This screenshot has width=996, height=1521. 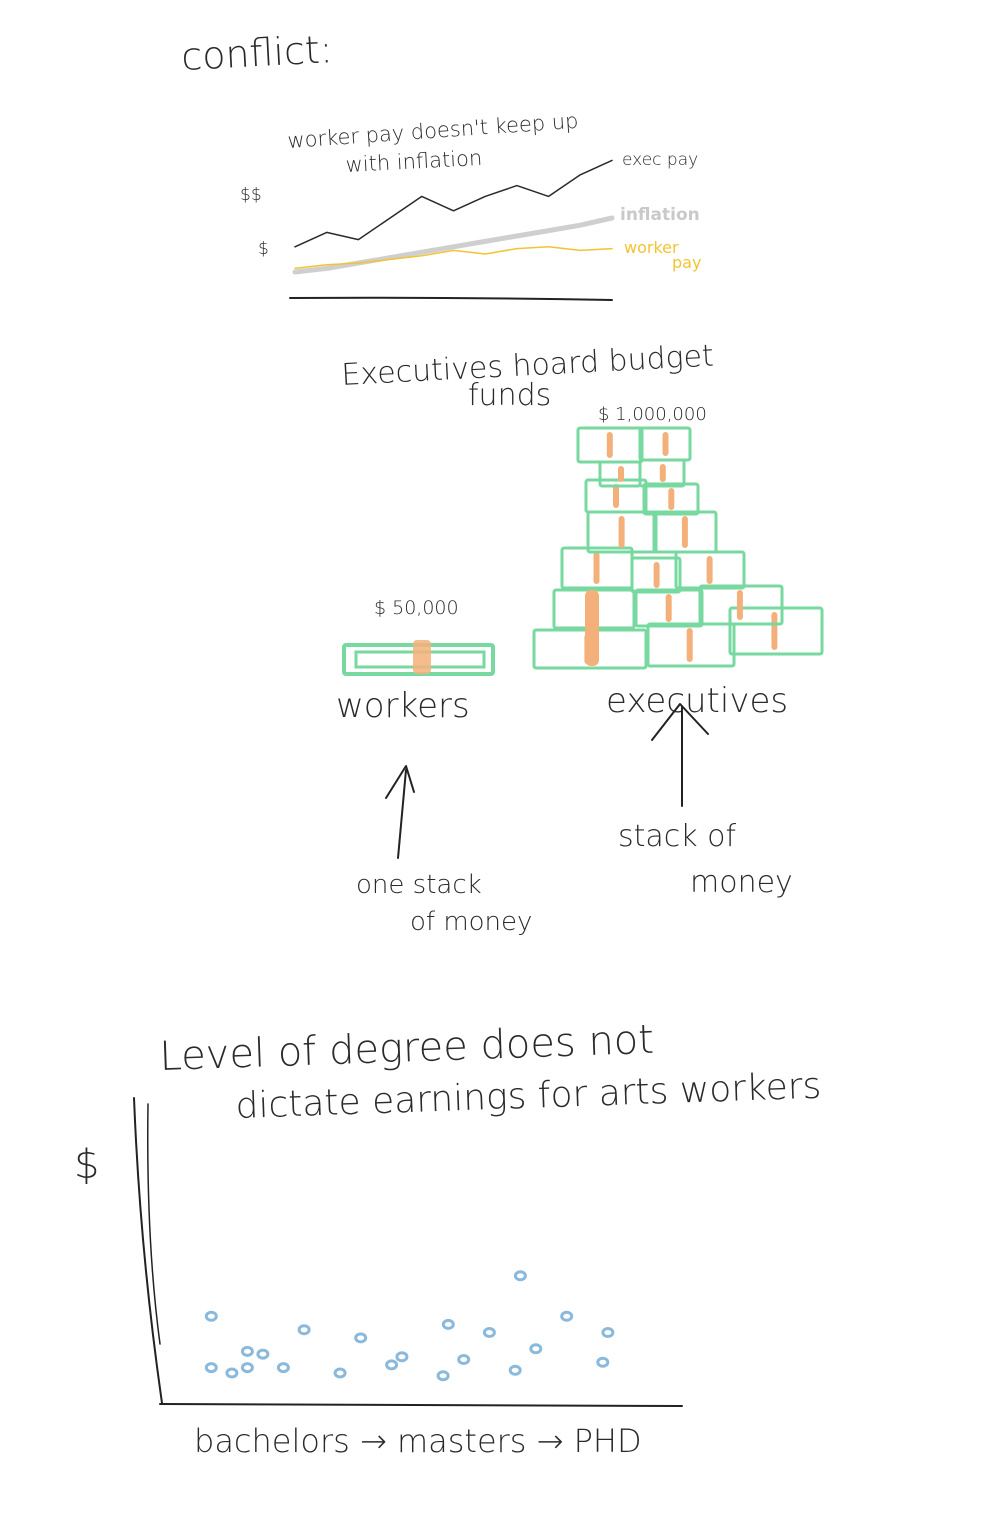 I want to click on worker-amount: $ 50,000, so click(x=416, y=608).